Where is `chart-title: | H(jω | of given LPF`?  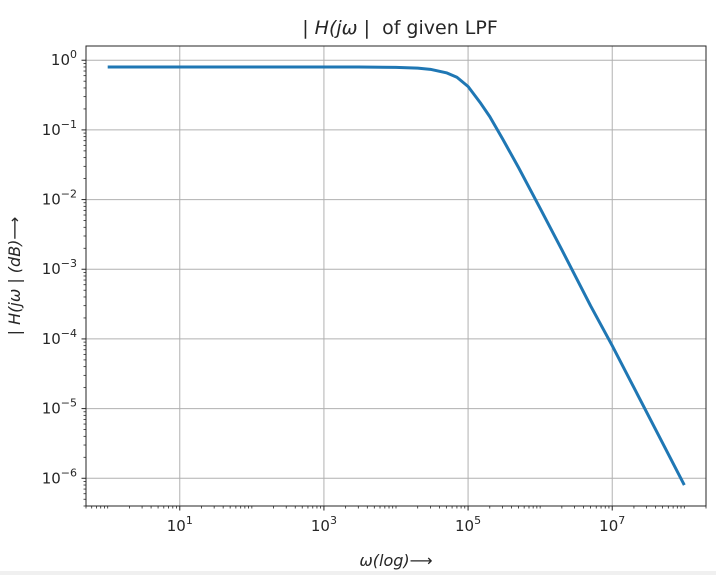 chart-title: | H(jω | of given LPF is located at coordinates (400, 28).